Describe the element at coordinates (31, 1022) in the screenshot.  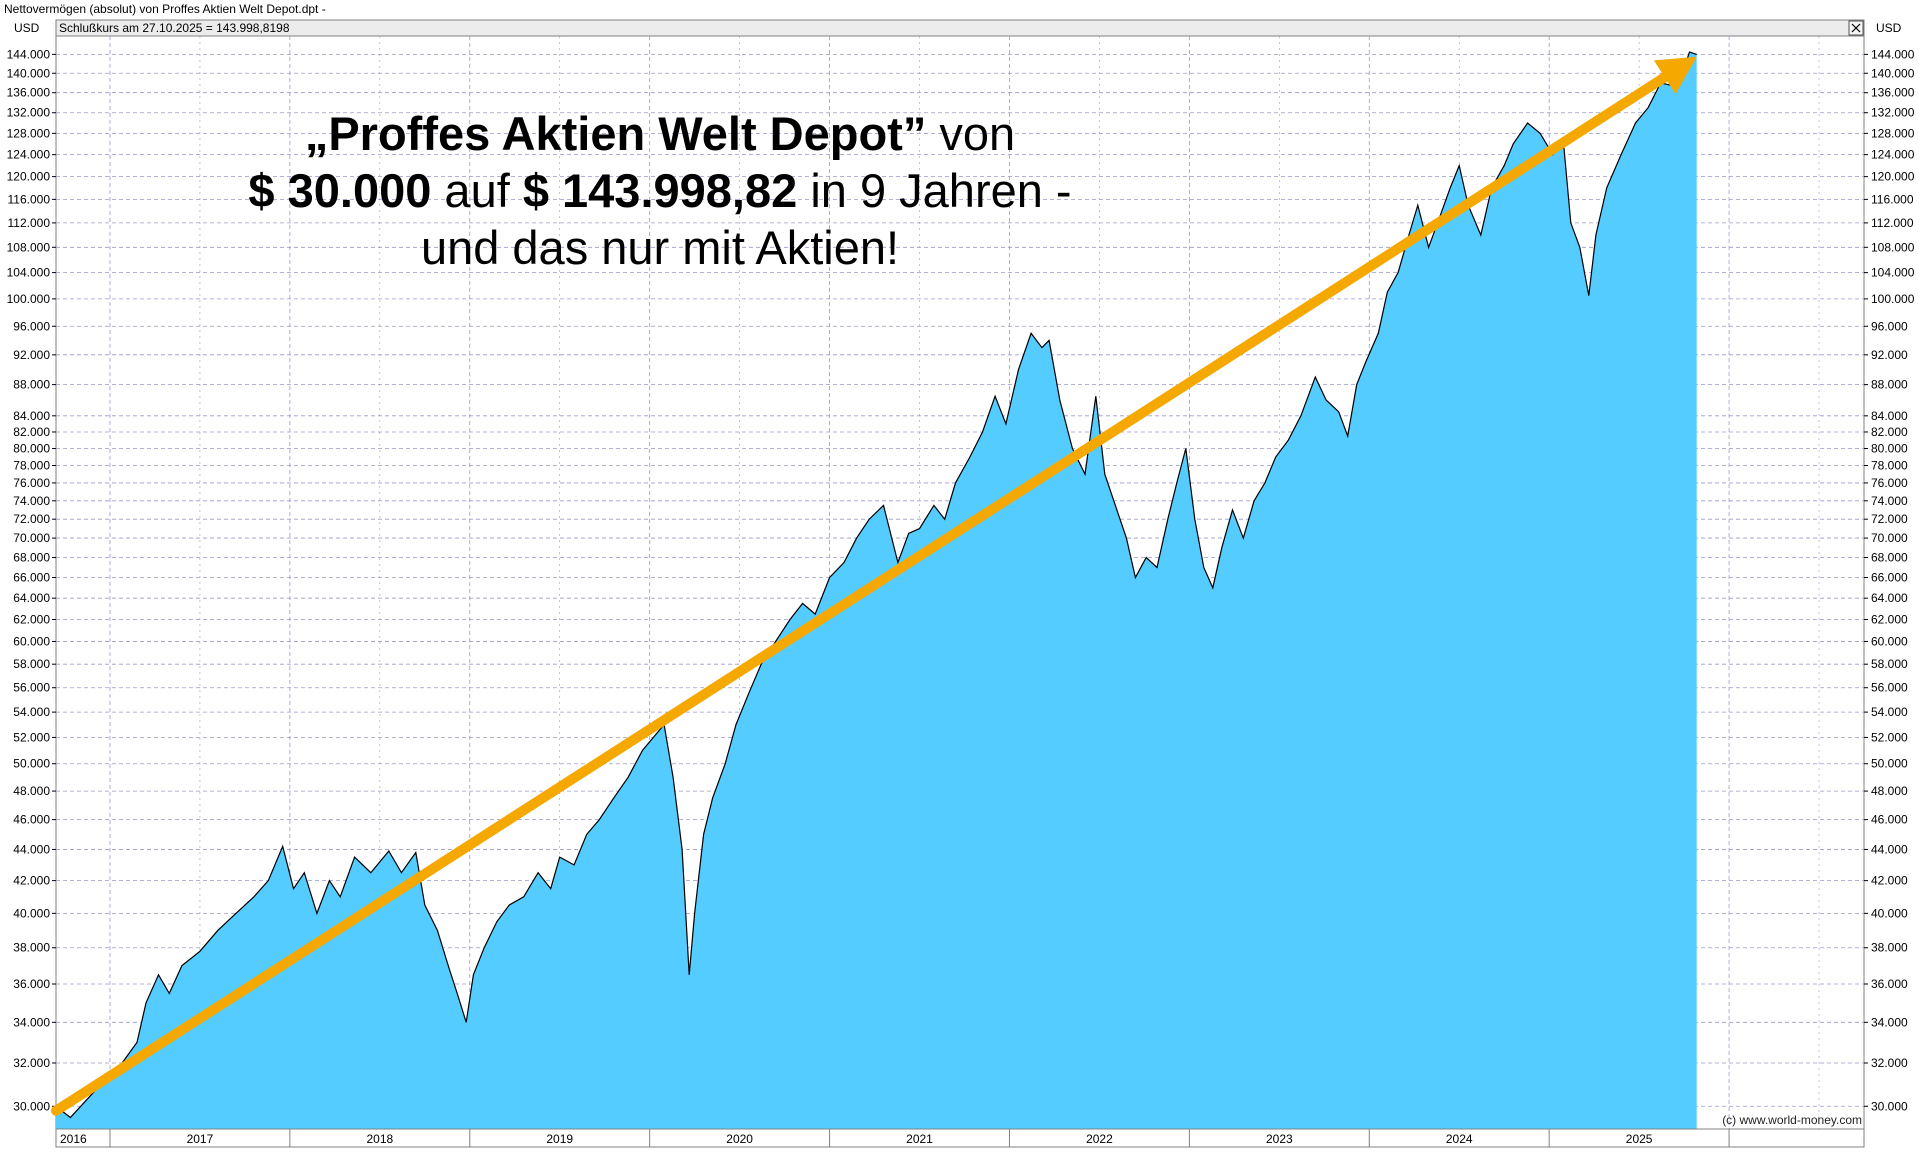
I see `y-tick-label: 34.000` at that location.